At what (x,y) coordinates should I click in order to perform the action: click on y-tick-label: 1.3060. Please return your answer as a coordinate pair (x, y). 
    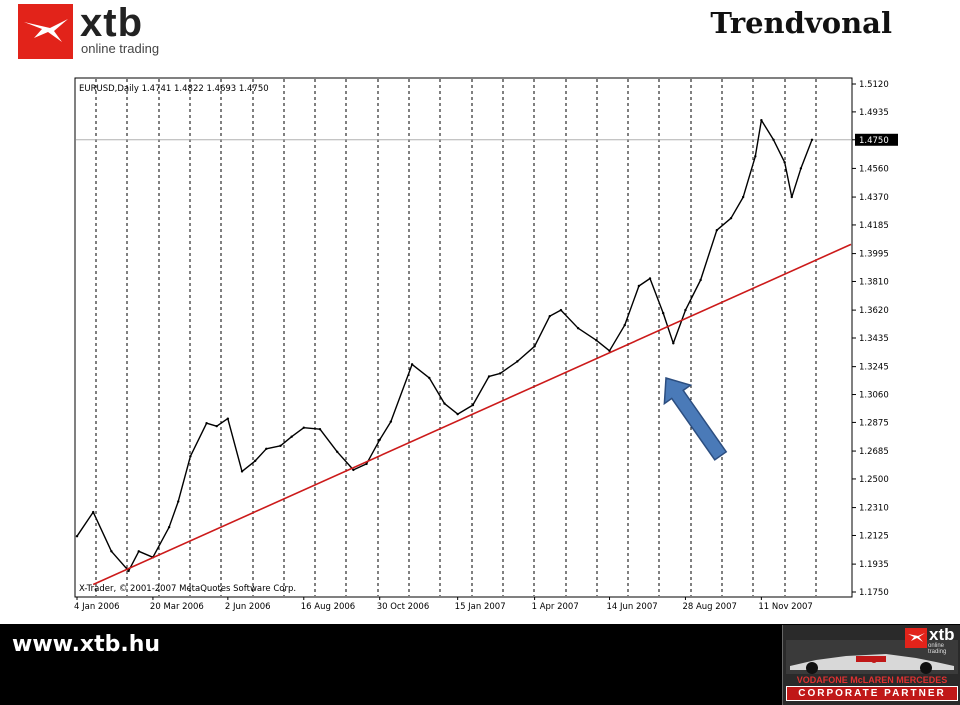
    Looking at the image, I should click on (874, 396).